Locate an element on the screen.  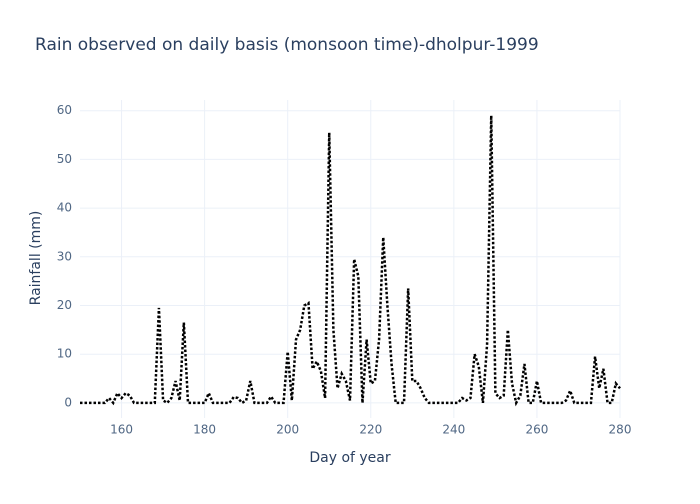
y-axis-label: Rainfall (mm) is located at coordinates (36, 258).